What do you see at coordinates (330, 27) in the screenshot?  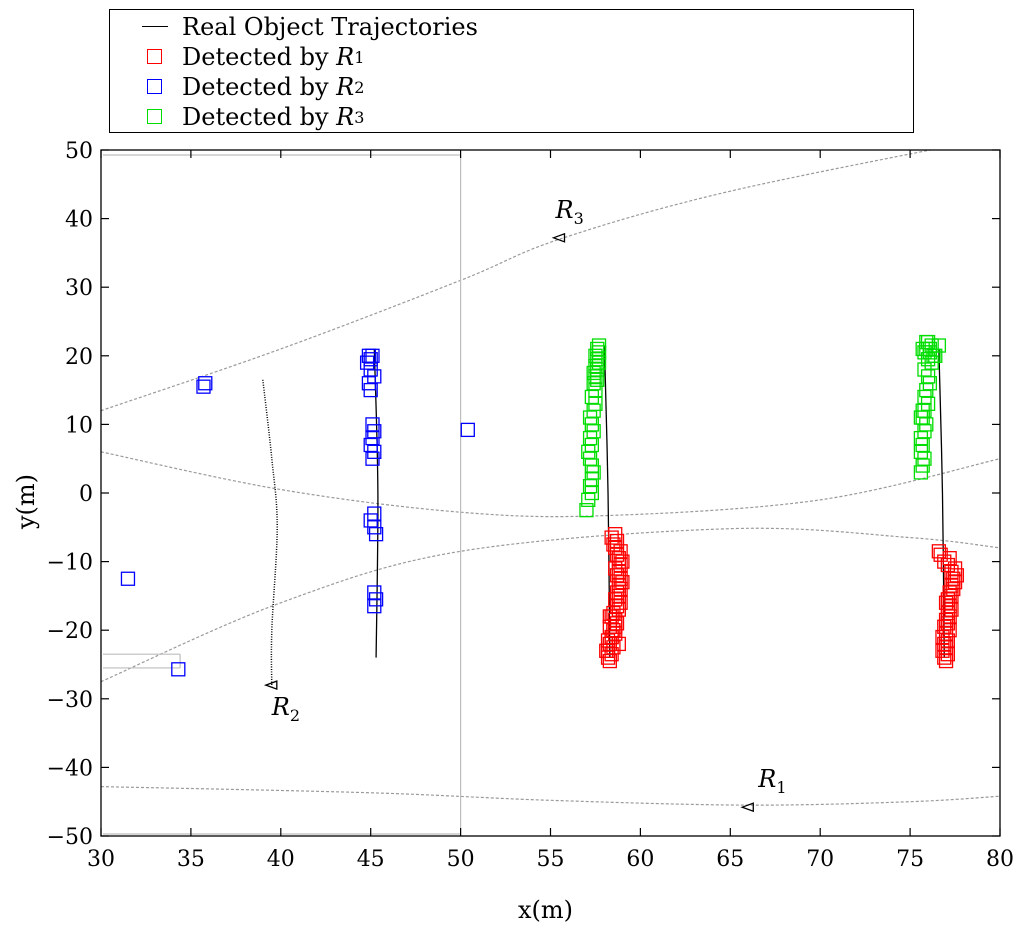 I see `legend-label: Real Object Trajectories` at bounding box center [330, 27].